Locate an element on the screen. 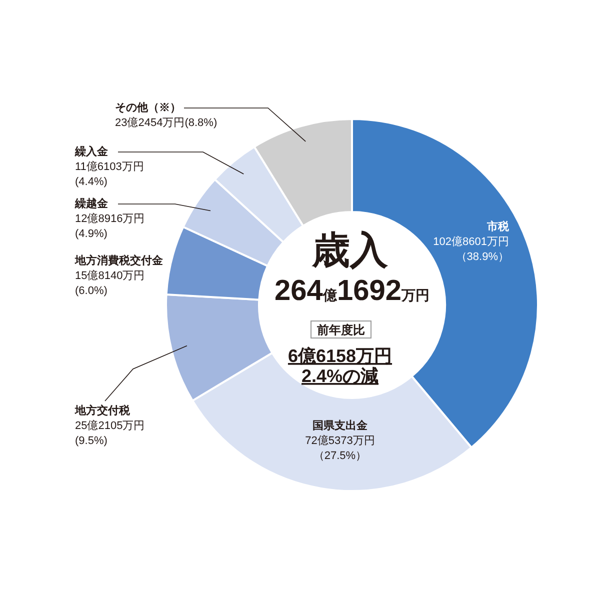 This screenshot has width=600, height=600. slice-label: 繰越金 is located at coordinates (91, 203).